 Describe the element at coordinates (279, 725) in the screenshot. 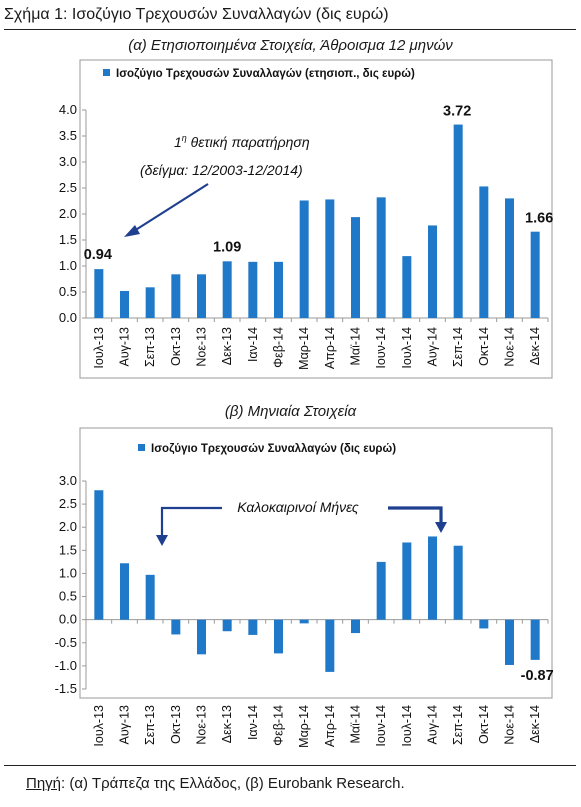

I see `chart-b-x-tick-label: Φεβ-14` at that location.